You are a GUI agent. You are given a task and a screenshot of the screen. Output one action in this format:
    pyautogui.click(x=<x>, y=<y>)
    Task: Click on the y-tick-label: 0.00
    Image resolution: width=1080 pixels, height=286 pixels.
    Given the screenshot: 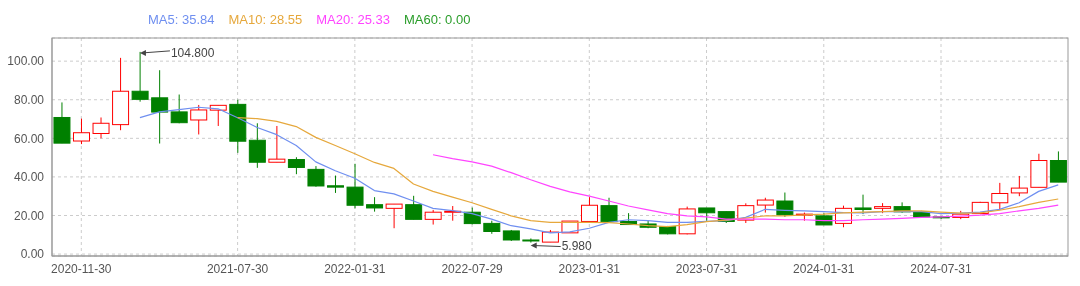 What is the action you would take?
    pyautogui.click(x=32, y=254)
    